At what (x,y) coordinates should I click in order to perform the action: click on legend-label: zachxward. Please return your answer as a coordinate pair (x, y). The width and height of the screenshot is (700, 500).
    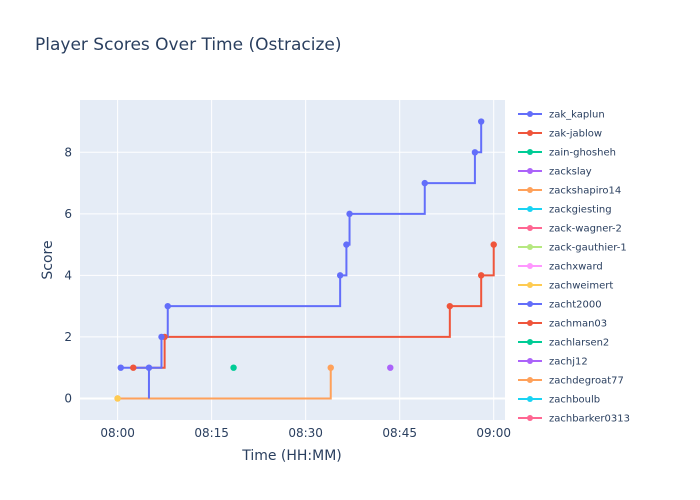
    Looking at the image, I should click on (576, 267).